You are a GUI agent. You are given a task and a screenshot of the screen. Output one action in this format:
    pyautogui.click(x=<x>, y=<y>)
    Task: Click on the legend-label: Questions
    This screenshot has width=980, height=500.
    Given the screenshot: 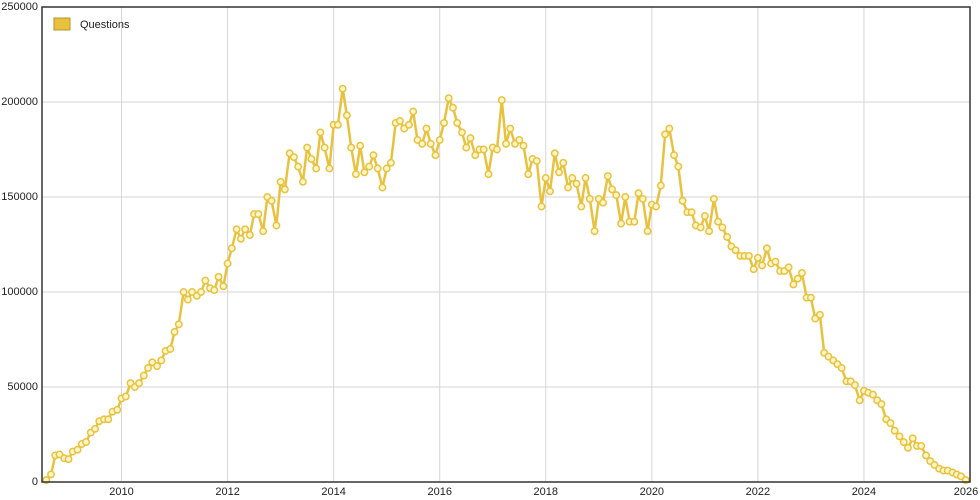 What is the action you would take?
    pyautogui.click(x=105, y=25)
    